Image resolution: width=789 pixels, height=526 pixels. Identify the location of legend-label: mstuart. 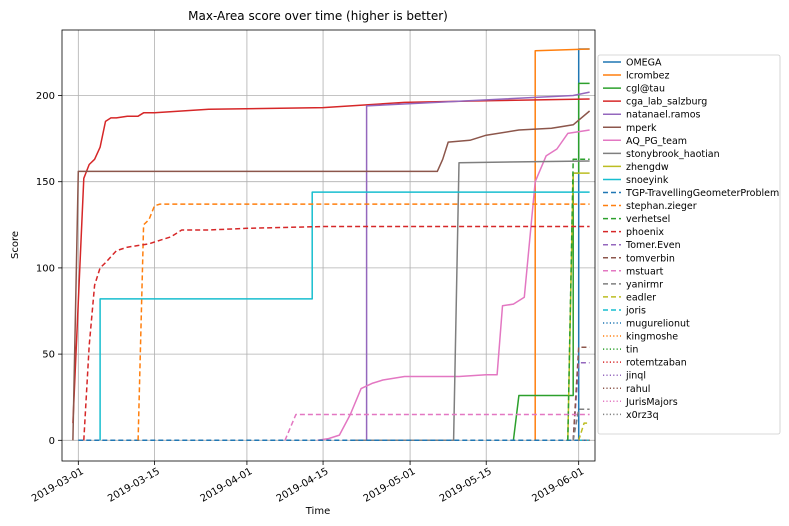
(645, 271).